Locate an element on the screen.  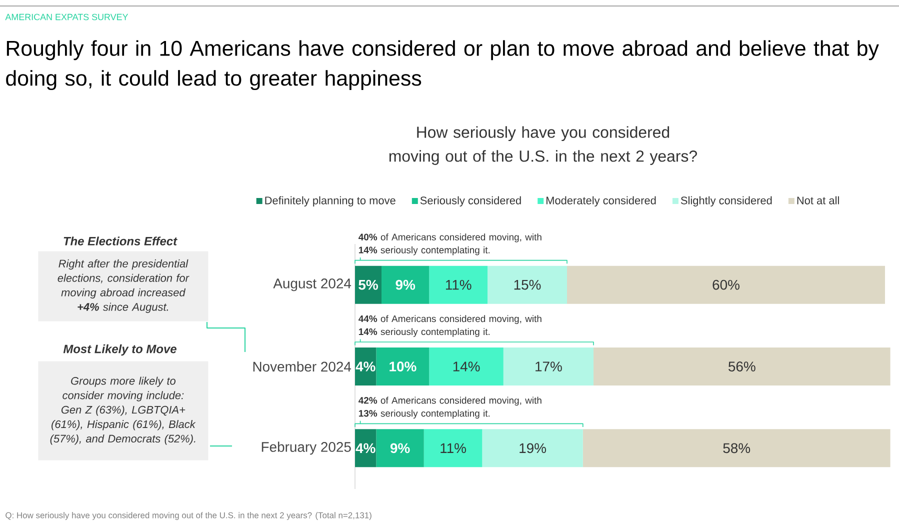
data-label: 10% is located at coordinates (403, 367).